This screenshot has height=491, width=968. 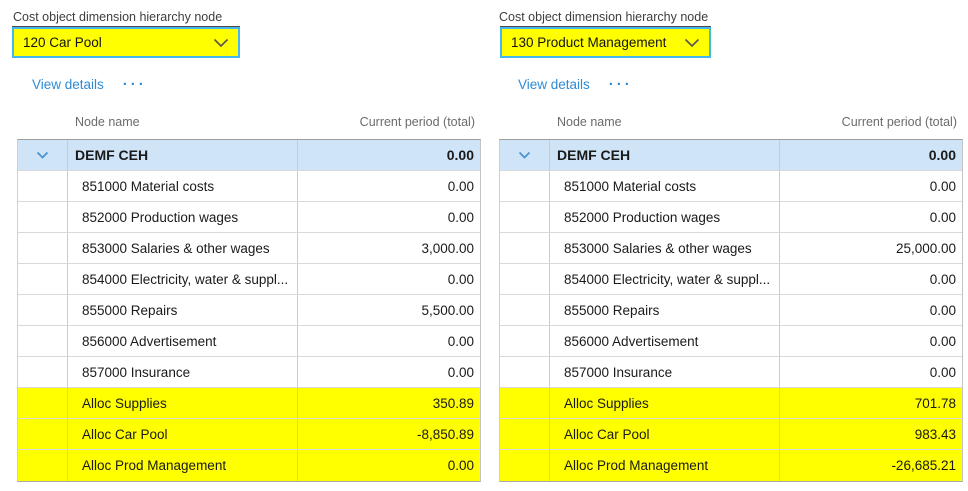 What do you see at coordinates (118, 17) in the screenshot?
I see `field-label: Cost object dimension hierarchy node` at bounding box center [118, 17].